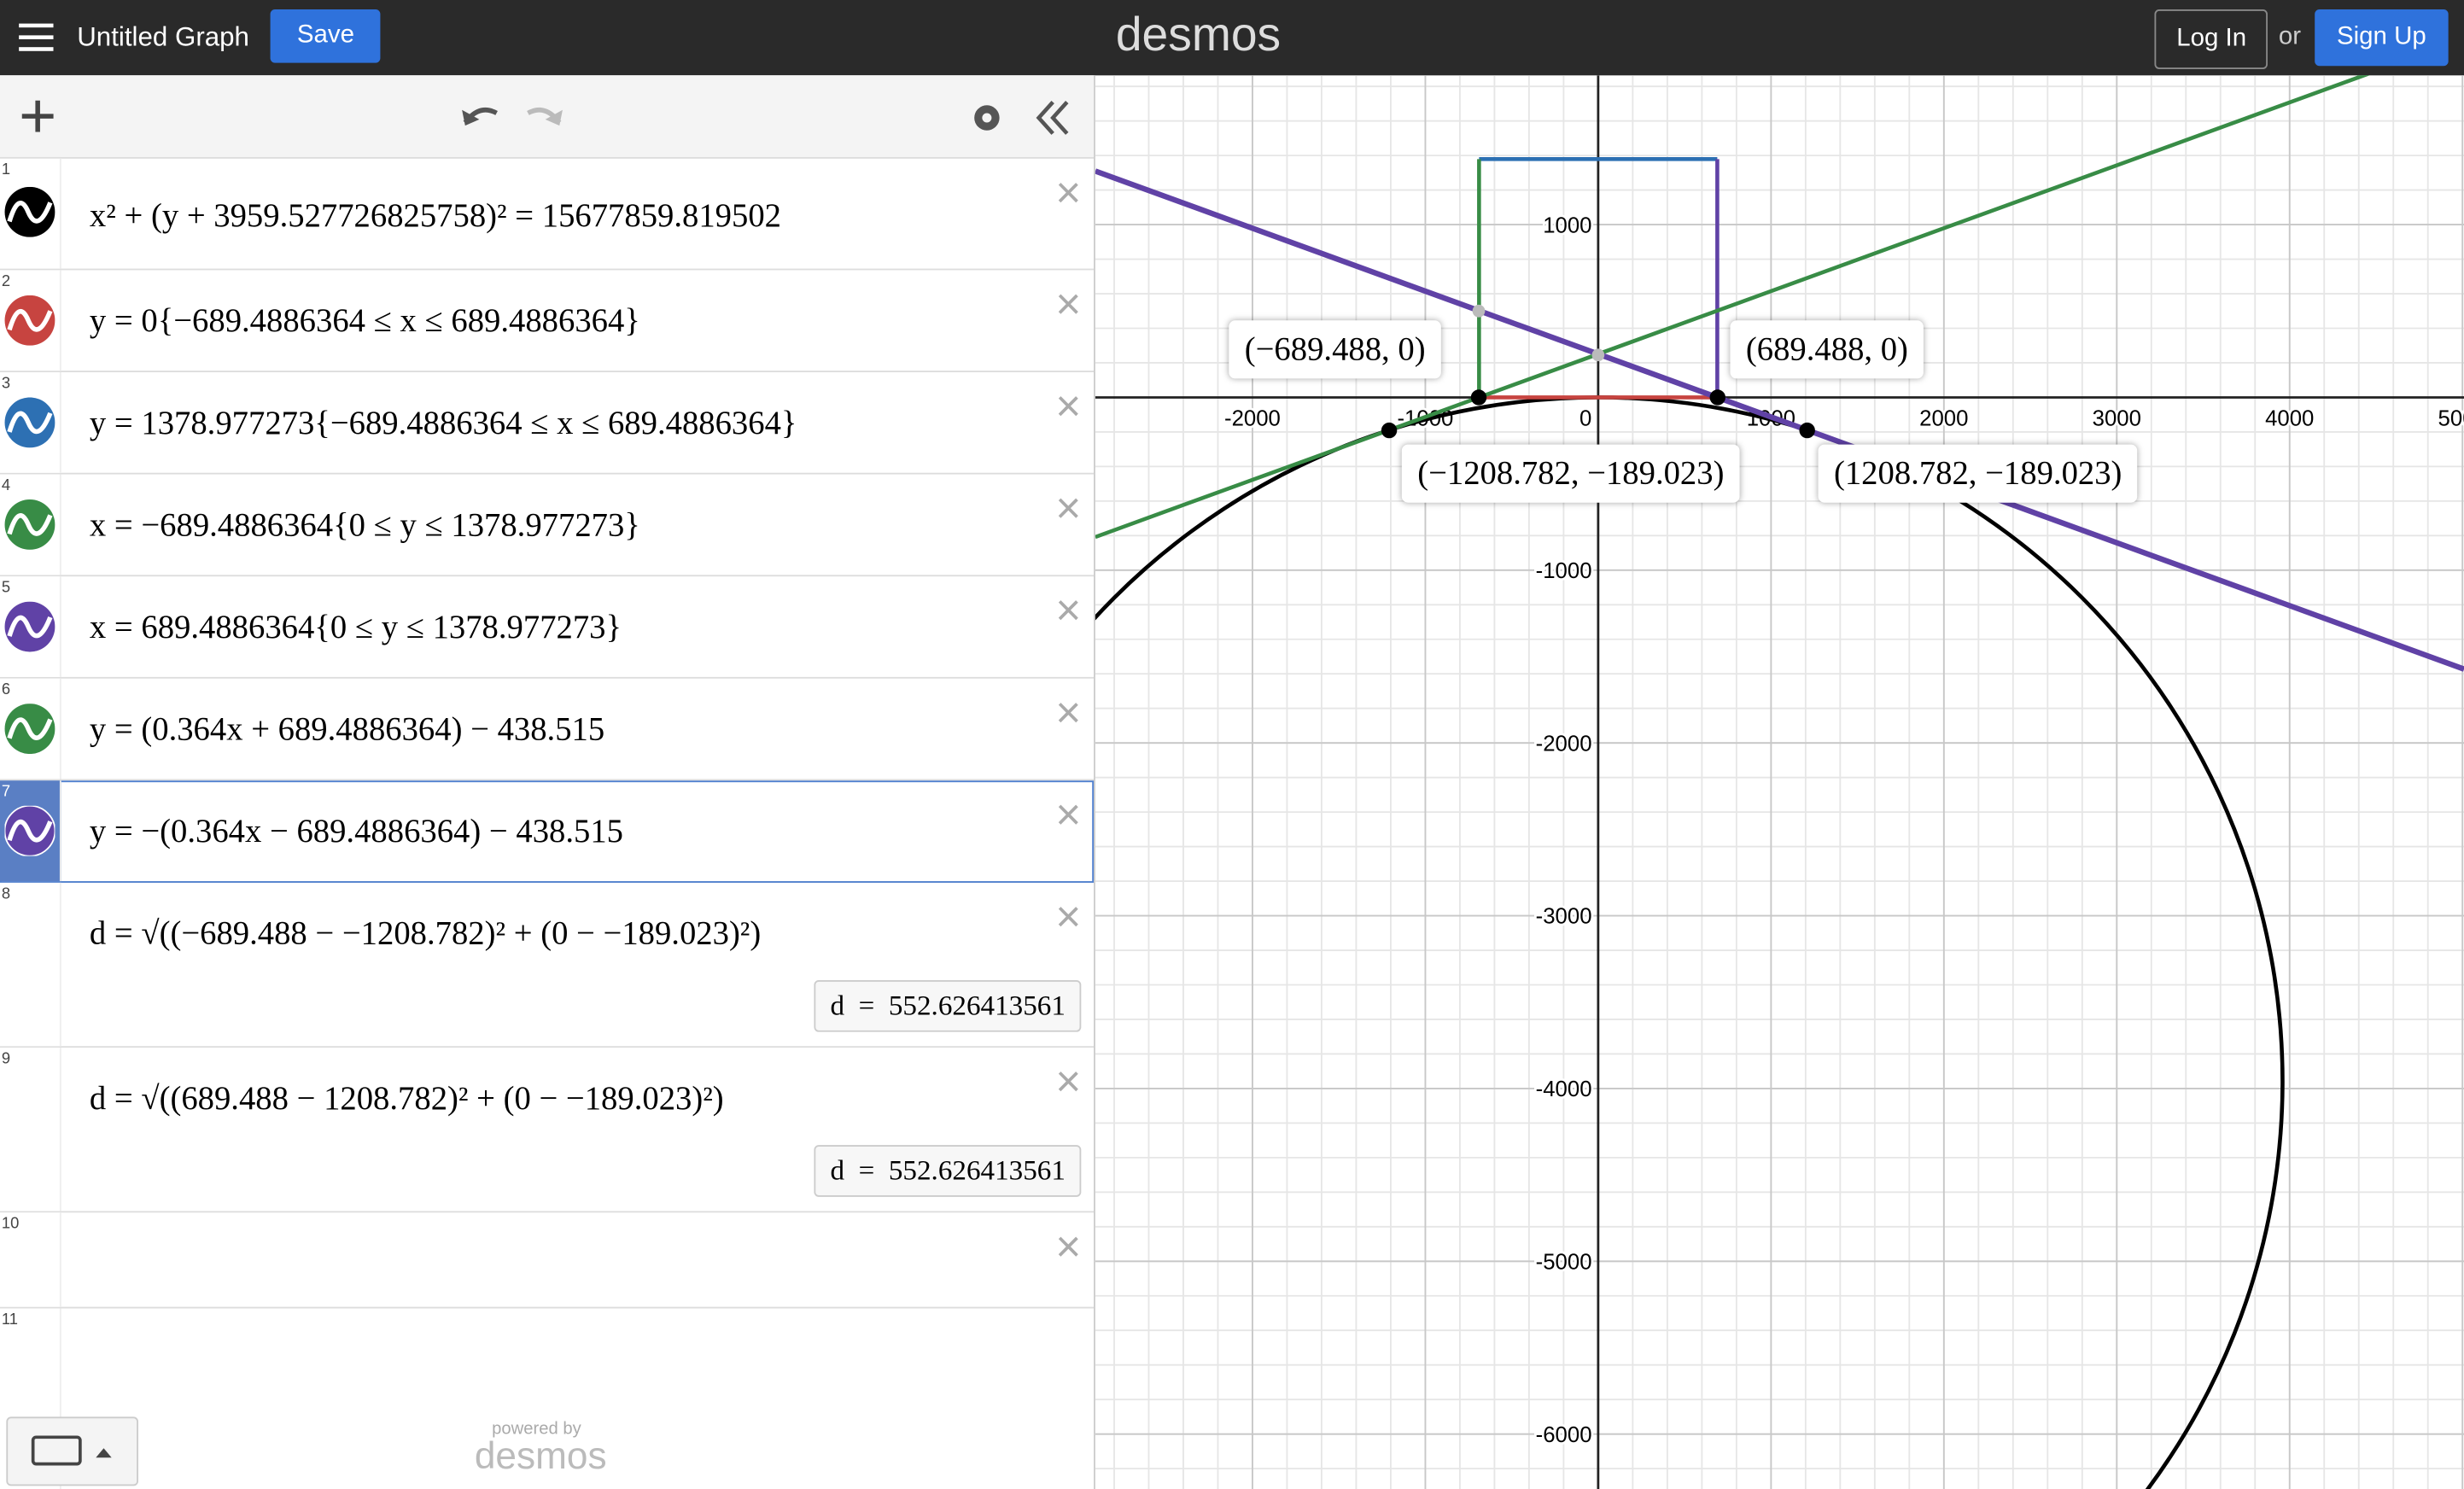 The image size is (2464, 1489). I want to click on expression-text: y = 0{−689.4886364 ≤ x ≤ 689.4886364}, so click(364, 320).